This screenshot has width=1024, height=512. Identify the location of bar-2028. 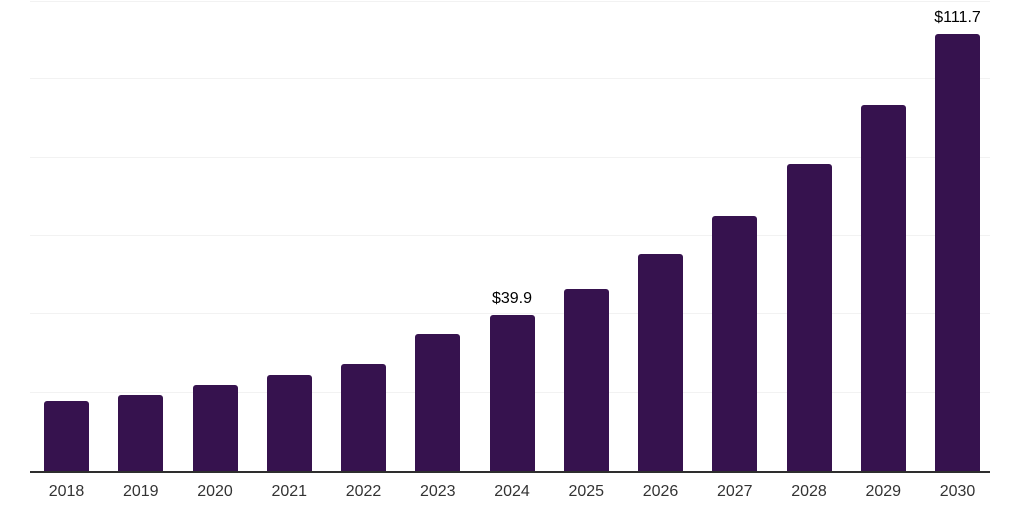
(809, 317).